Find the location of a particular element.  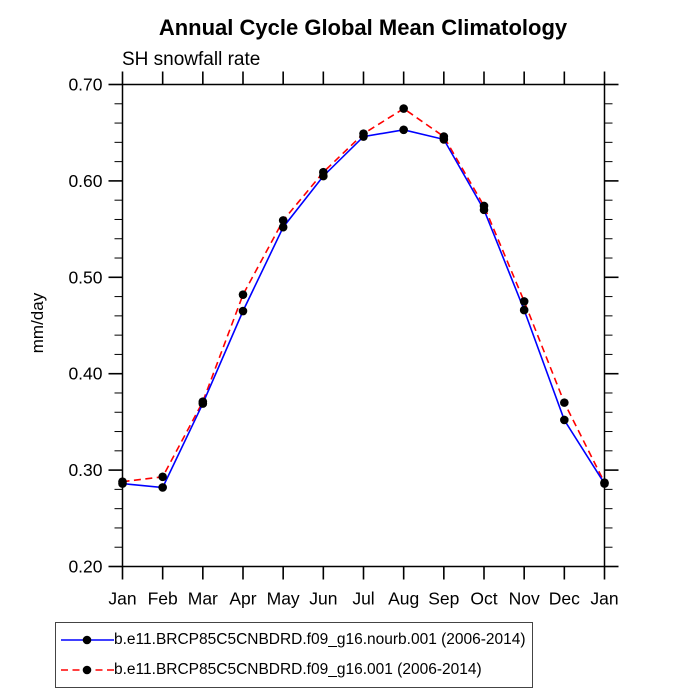

x-tick-label: Mar is located at coordinates (203, 599).